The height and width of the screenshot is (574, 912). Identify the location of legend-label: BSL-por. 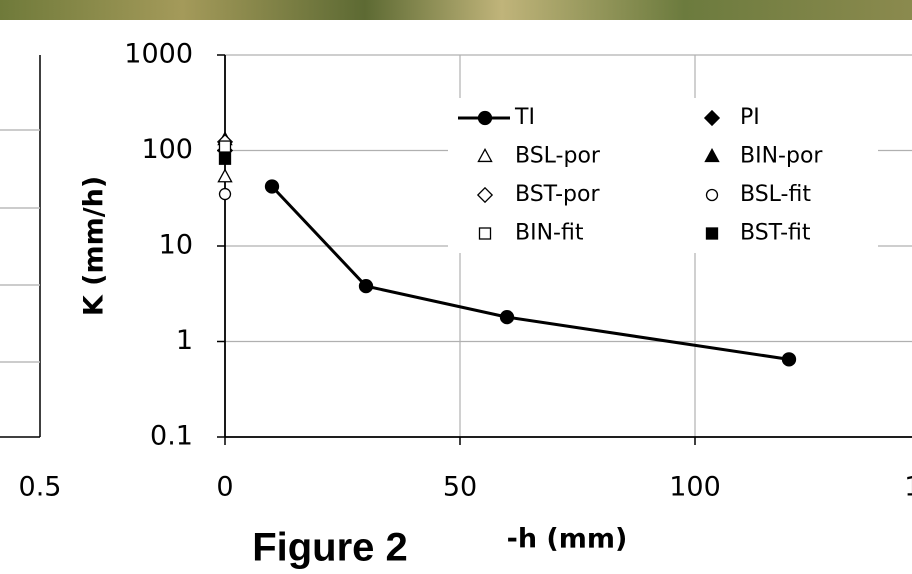
(558, 156).